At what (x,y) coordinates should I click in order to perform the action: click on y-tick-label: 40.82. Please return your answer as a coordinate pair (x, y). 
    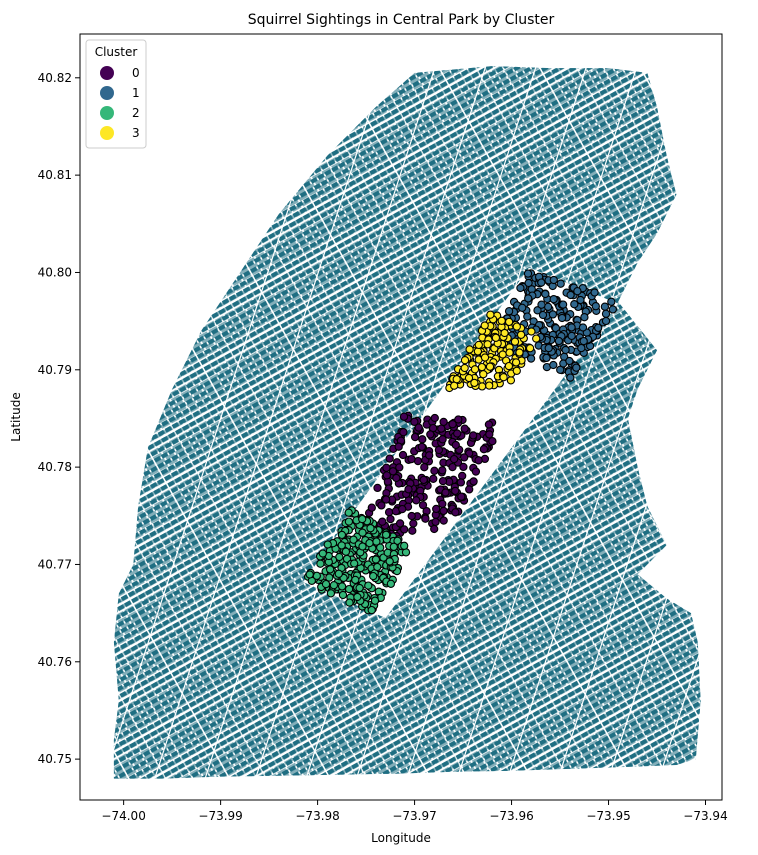
    Looking at the image, I should click on (55, 78).